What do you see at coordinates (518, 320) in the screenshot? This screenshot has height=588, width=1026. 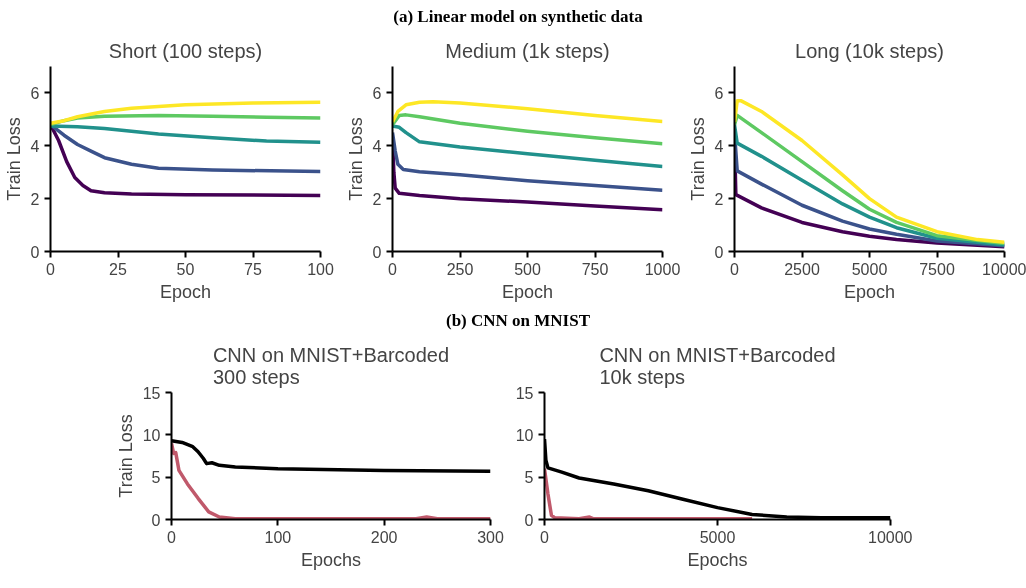 I see `text: (b) CNN on MNIST` at bounding box center [518, 320].